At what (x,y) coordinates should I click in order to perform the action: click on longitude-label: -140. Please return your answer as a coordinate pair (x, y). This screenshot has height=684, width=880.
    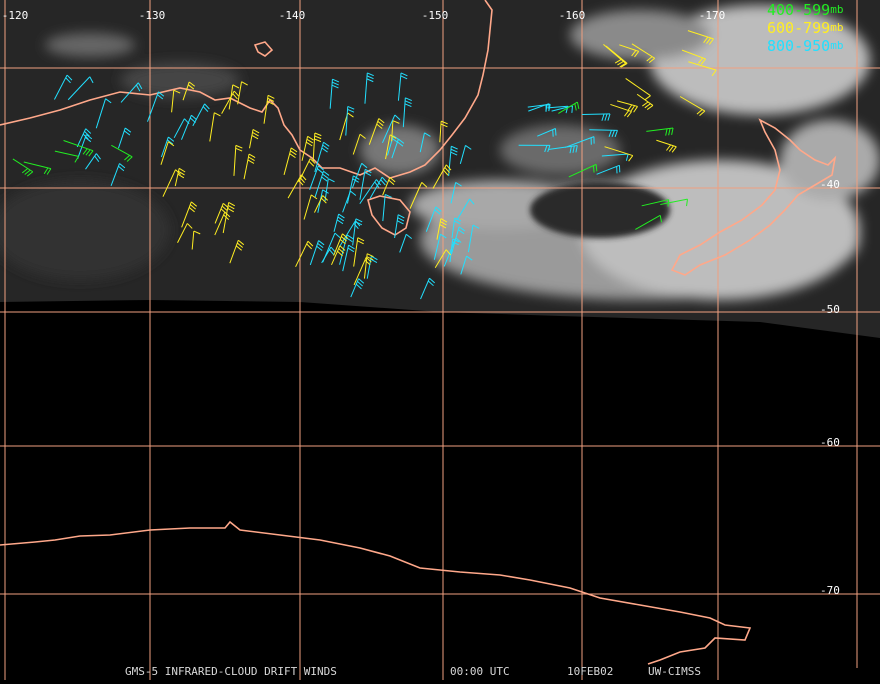
    Looking at the image, I should click on (292, 15).